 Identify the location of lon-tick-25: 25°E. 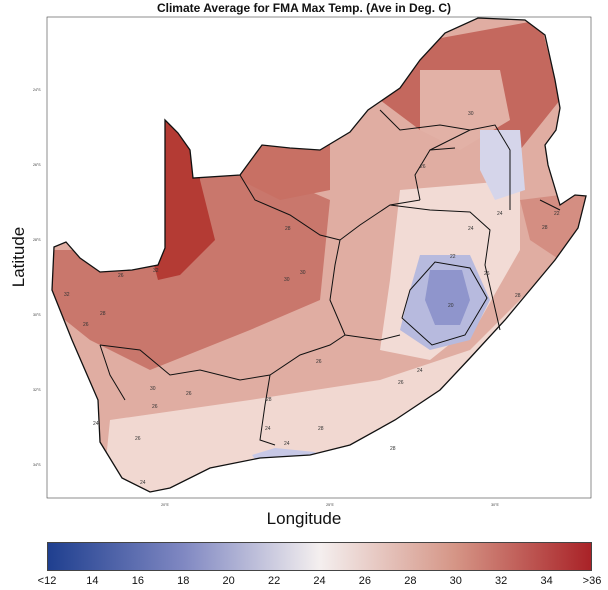
(330, 505).